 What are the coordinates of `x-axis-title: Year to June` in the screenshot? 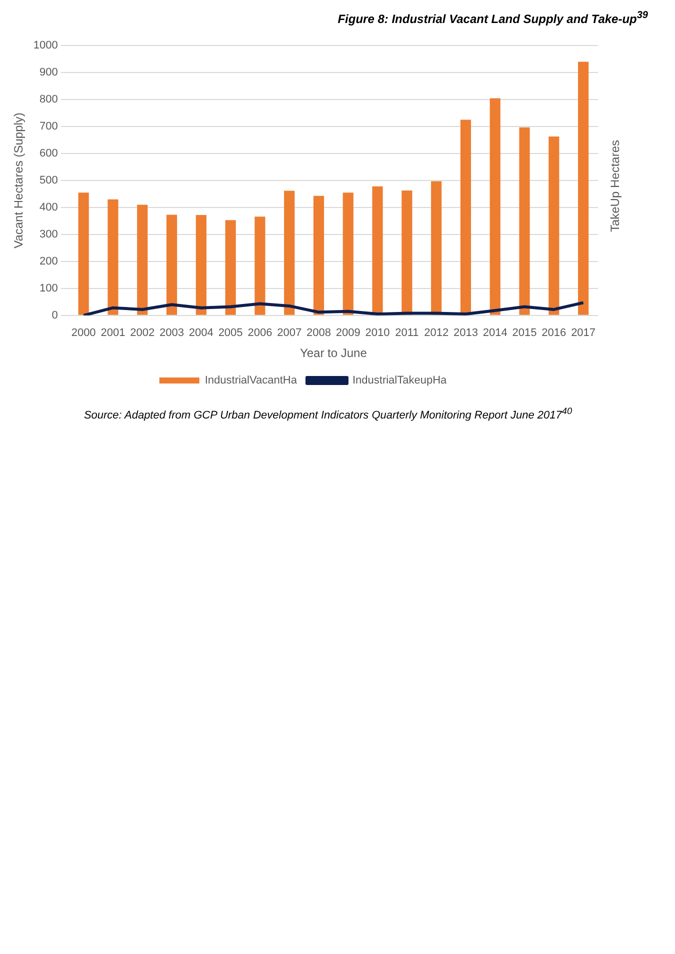 It's located at (334, 353).